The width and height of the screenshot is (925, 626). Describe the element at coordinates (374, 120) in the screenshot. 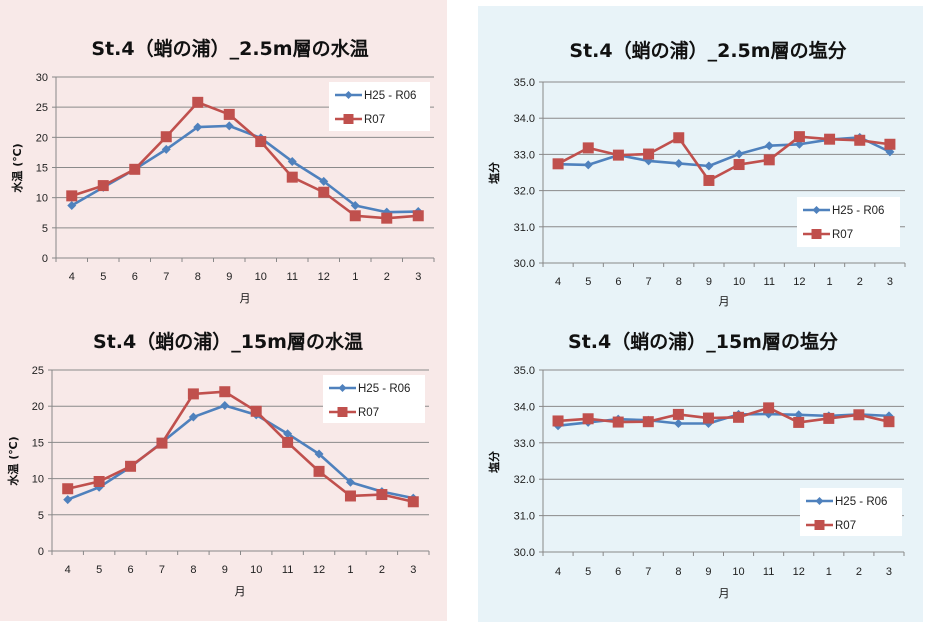

I see `legend-label: R07` at that location.